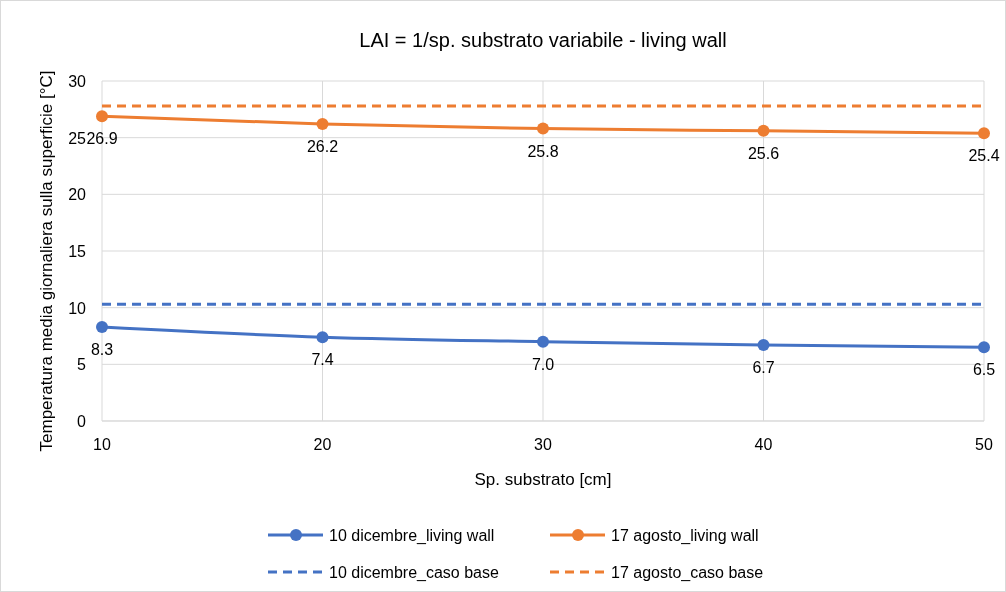 The width and height of the screenshot is (1006, 592). Describe the element at coordinates (102, 139) in the screenshot. I see `data-label: 26.9` at that location.